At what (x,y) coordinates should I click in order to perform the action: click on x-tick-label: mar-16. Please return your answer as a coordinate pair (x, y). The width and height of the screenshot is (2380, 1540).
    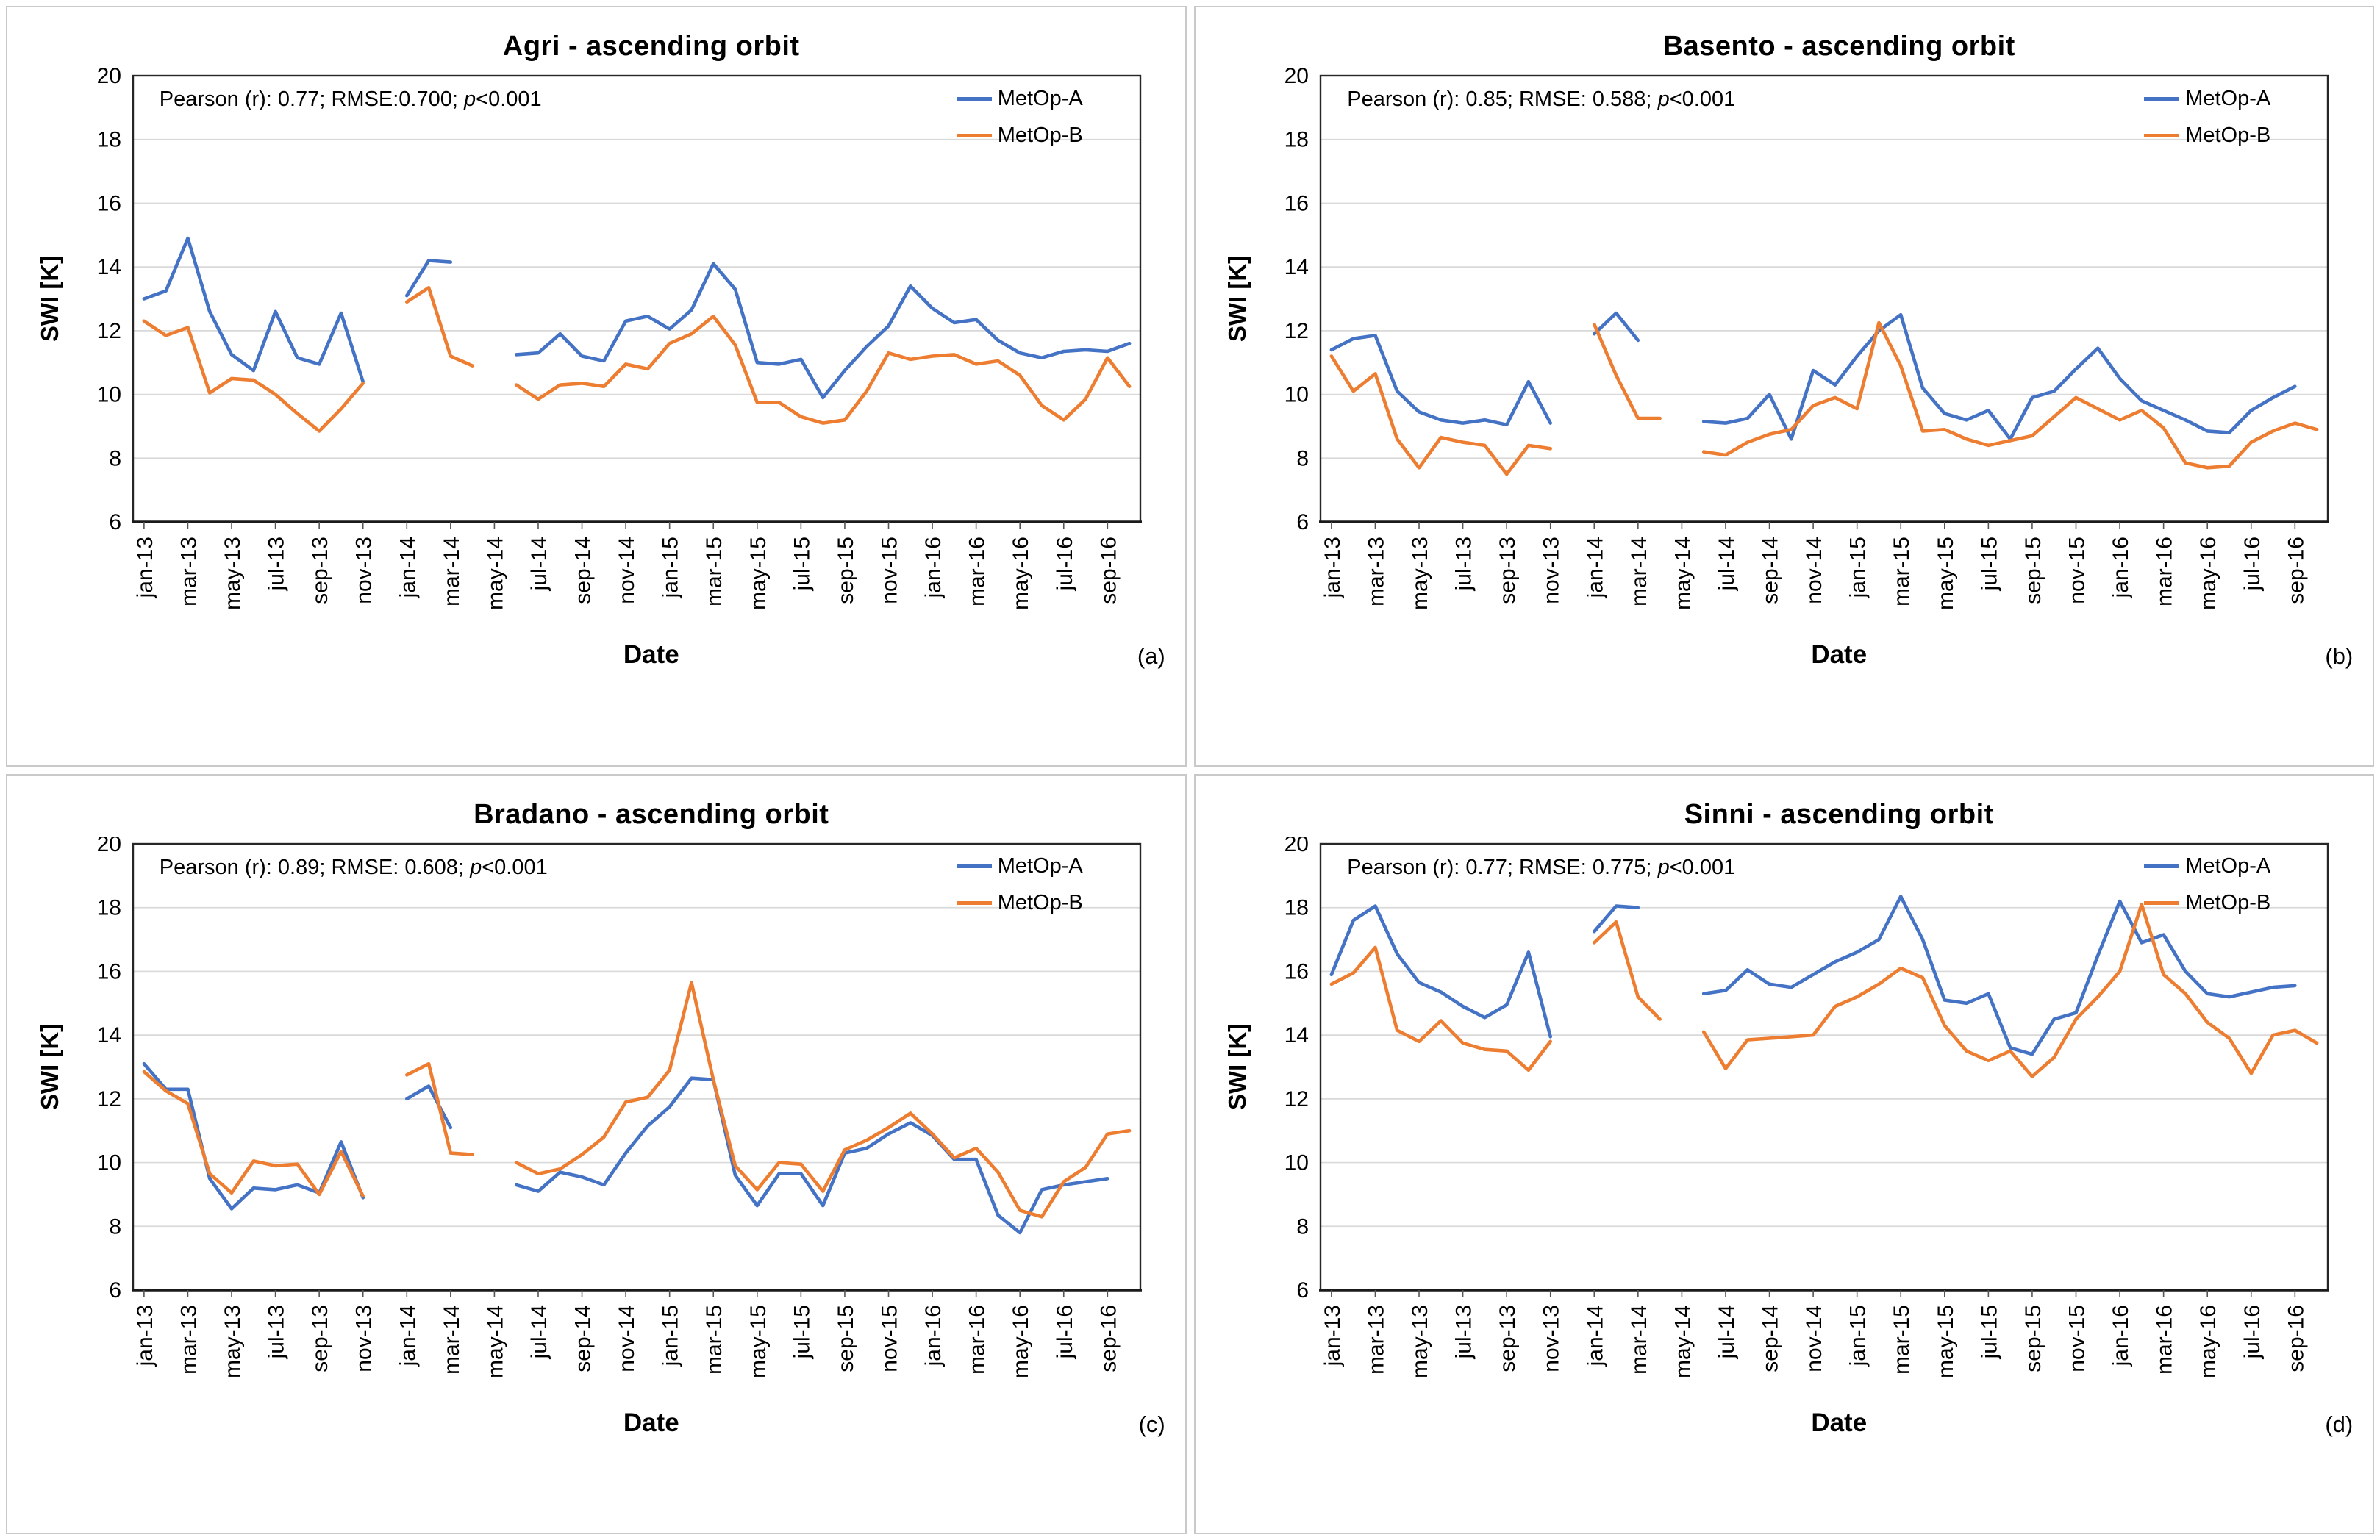
    Looking at the image, I should click on (977, 572).